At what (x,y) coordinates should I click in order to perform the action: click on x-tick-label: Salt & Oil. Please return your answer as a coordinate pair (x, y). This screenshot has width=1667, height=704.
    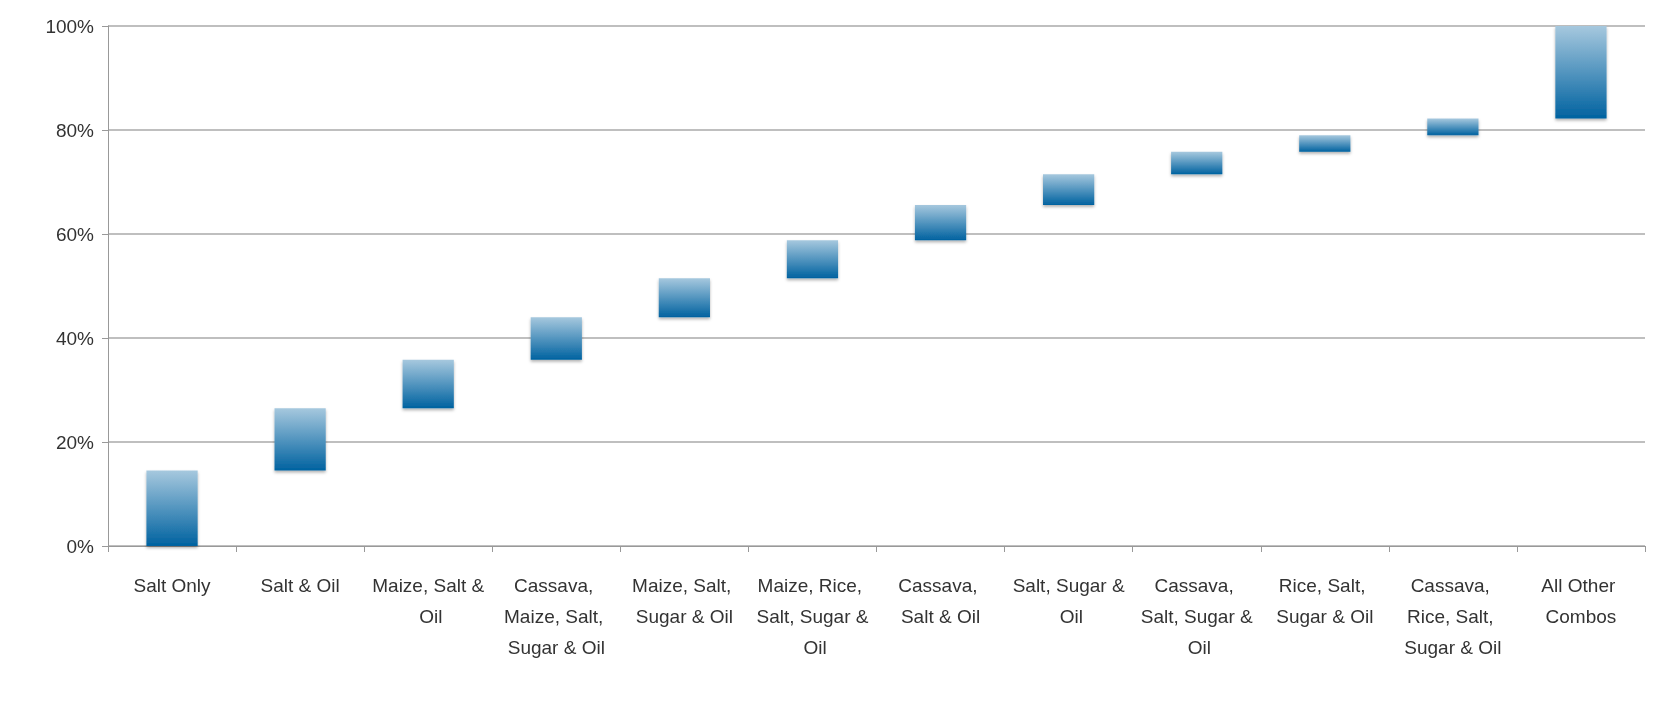
    Looking at the image, I should click on (300, 585).